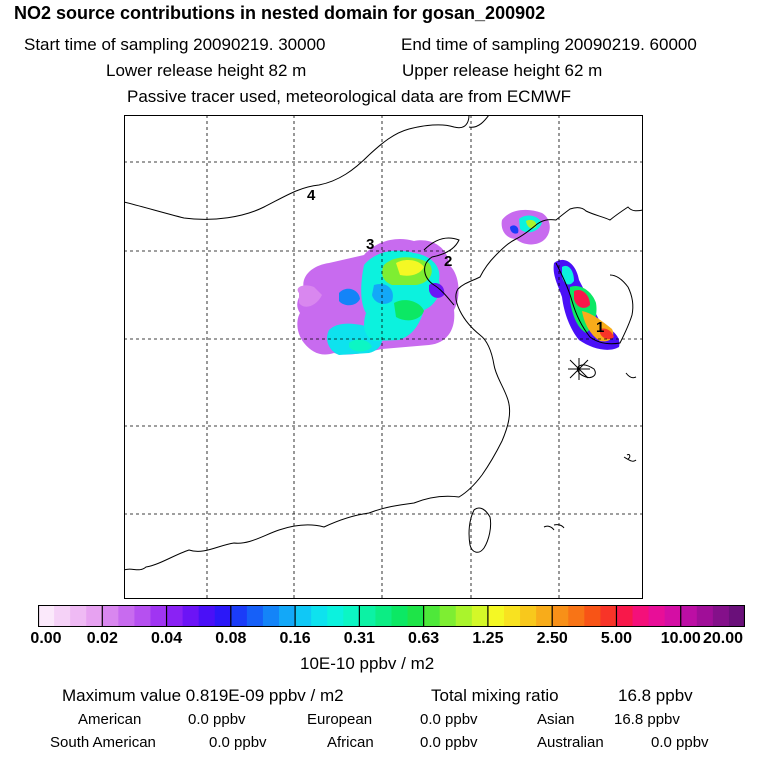 This screenshot has height=768, width=768. Describe the element at coordinates (424, 638) in the screenshot. I see `colorbar-tick-label: 0.63` at that location.